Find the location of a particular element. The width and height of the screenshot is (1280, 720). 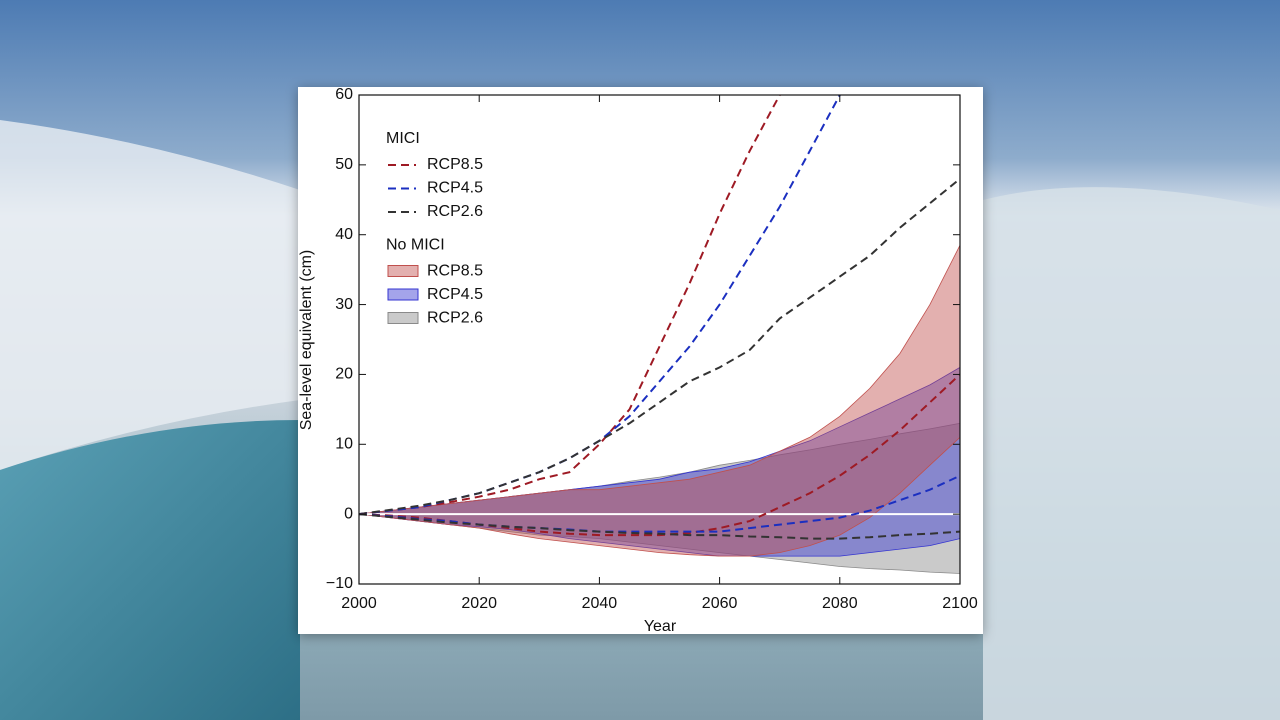

y-tick-label: 40 is located at coordinates (344, 234).